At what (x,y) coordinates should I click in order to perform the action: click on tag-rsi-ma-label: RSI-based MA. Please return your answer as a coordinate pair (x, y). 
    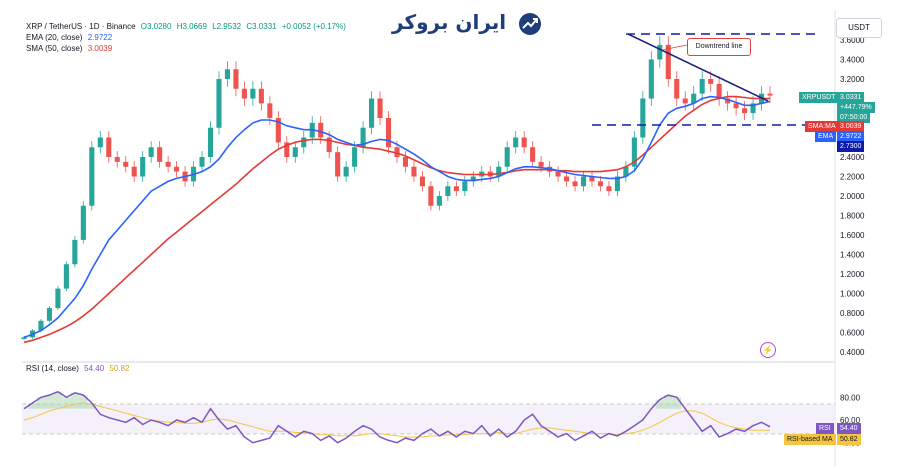
    Looking at the image, I should click on (810, 439).